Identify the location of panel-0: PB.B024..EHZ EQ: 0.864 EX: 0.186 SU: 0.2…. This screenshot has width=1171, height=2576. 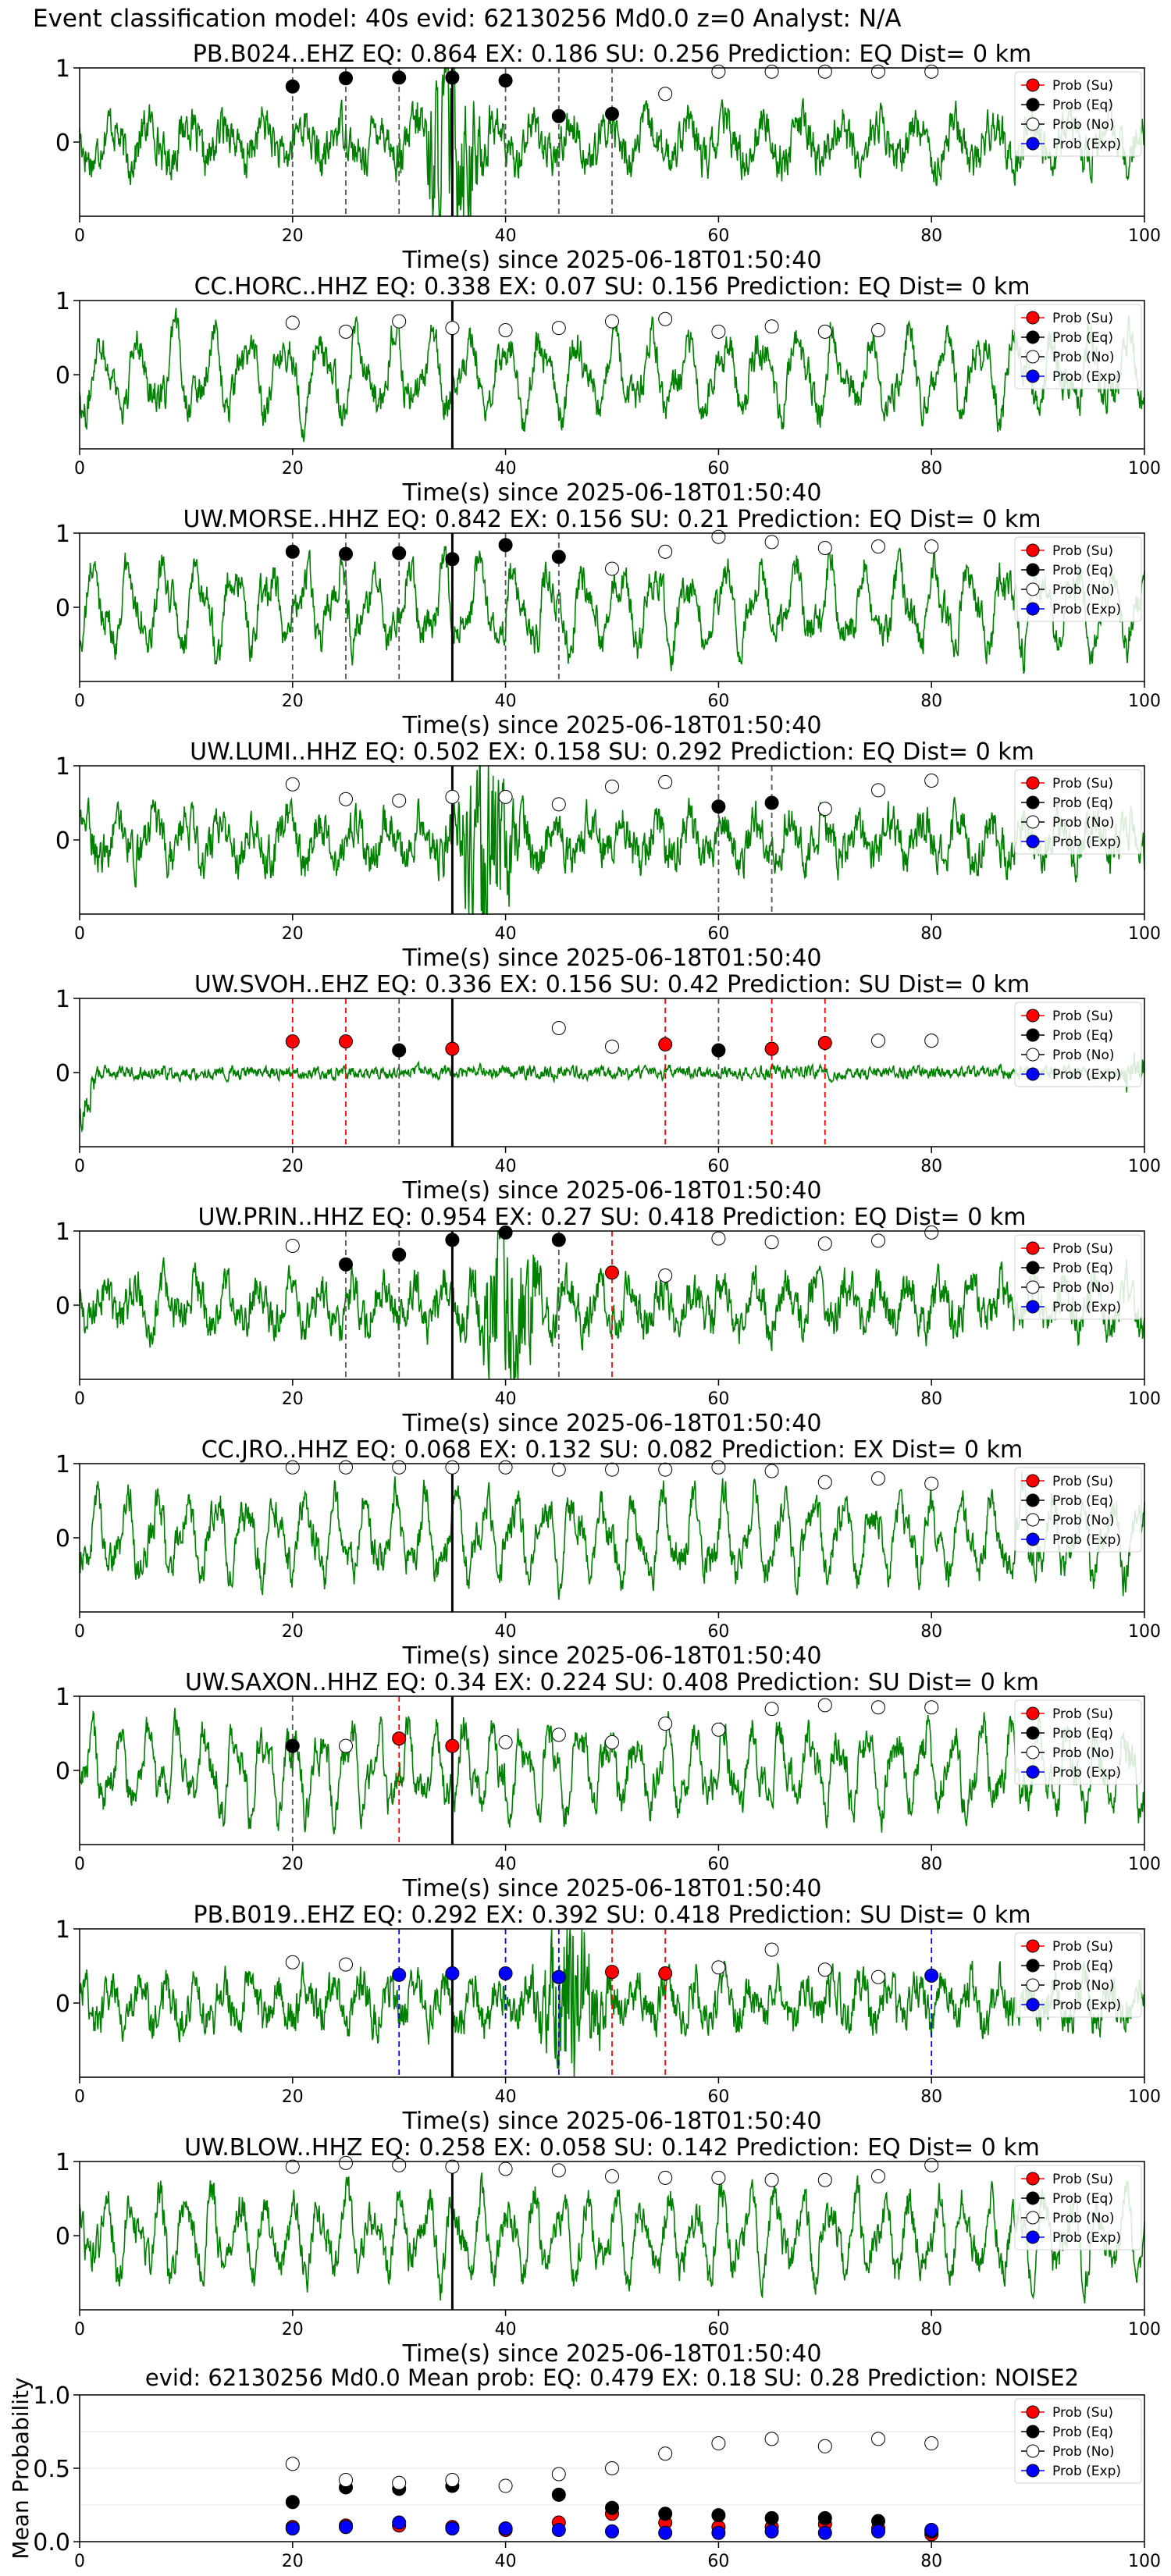
(608, 157).